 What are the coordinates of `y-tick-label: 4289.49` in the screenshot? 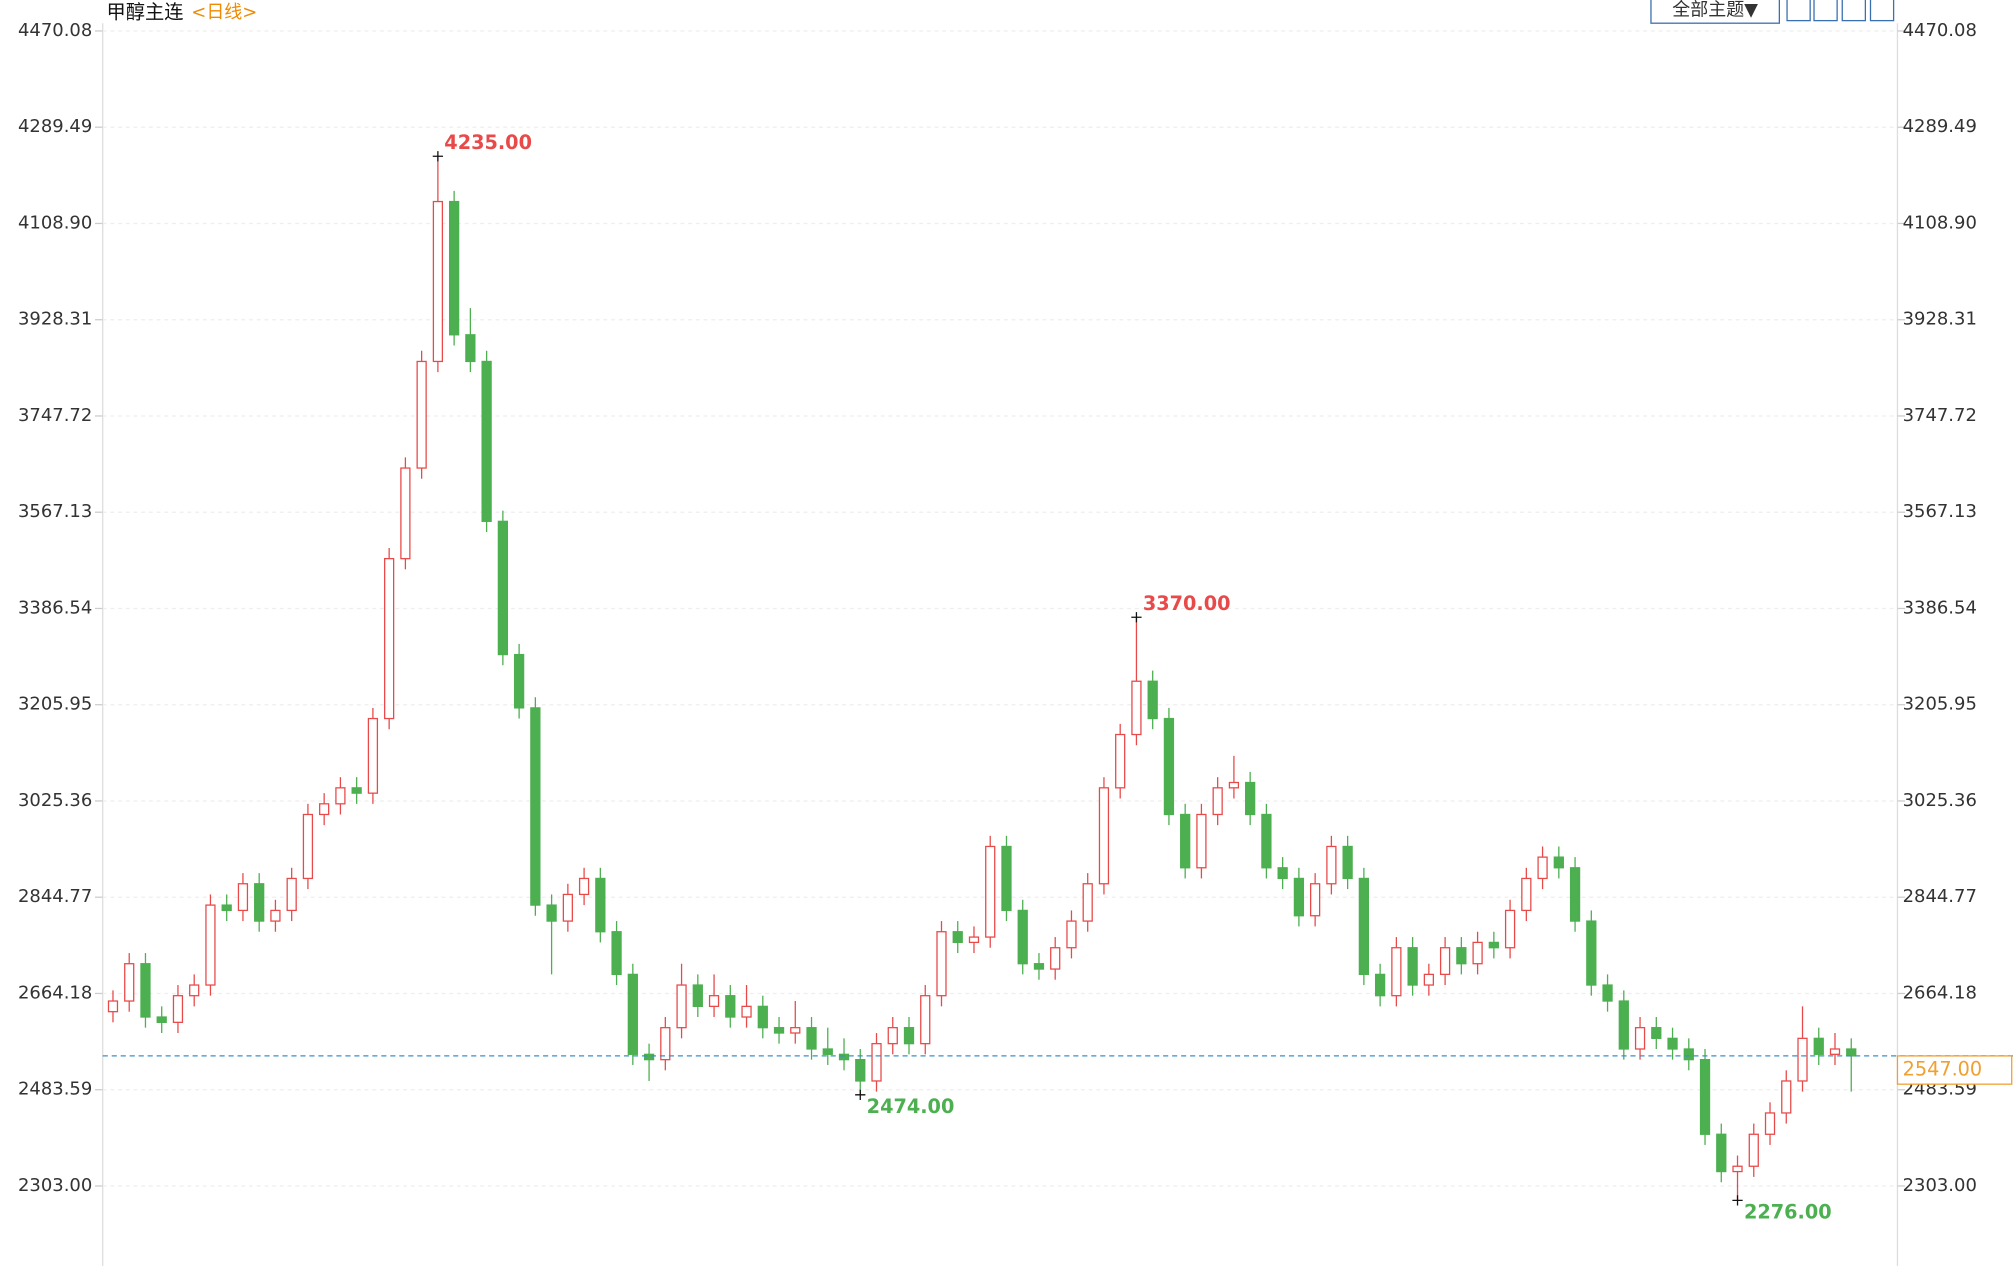 It's located at (55, 126).